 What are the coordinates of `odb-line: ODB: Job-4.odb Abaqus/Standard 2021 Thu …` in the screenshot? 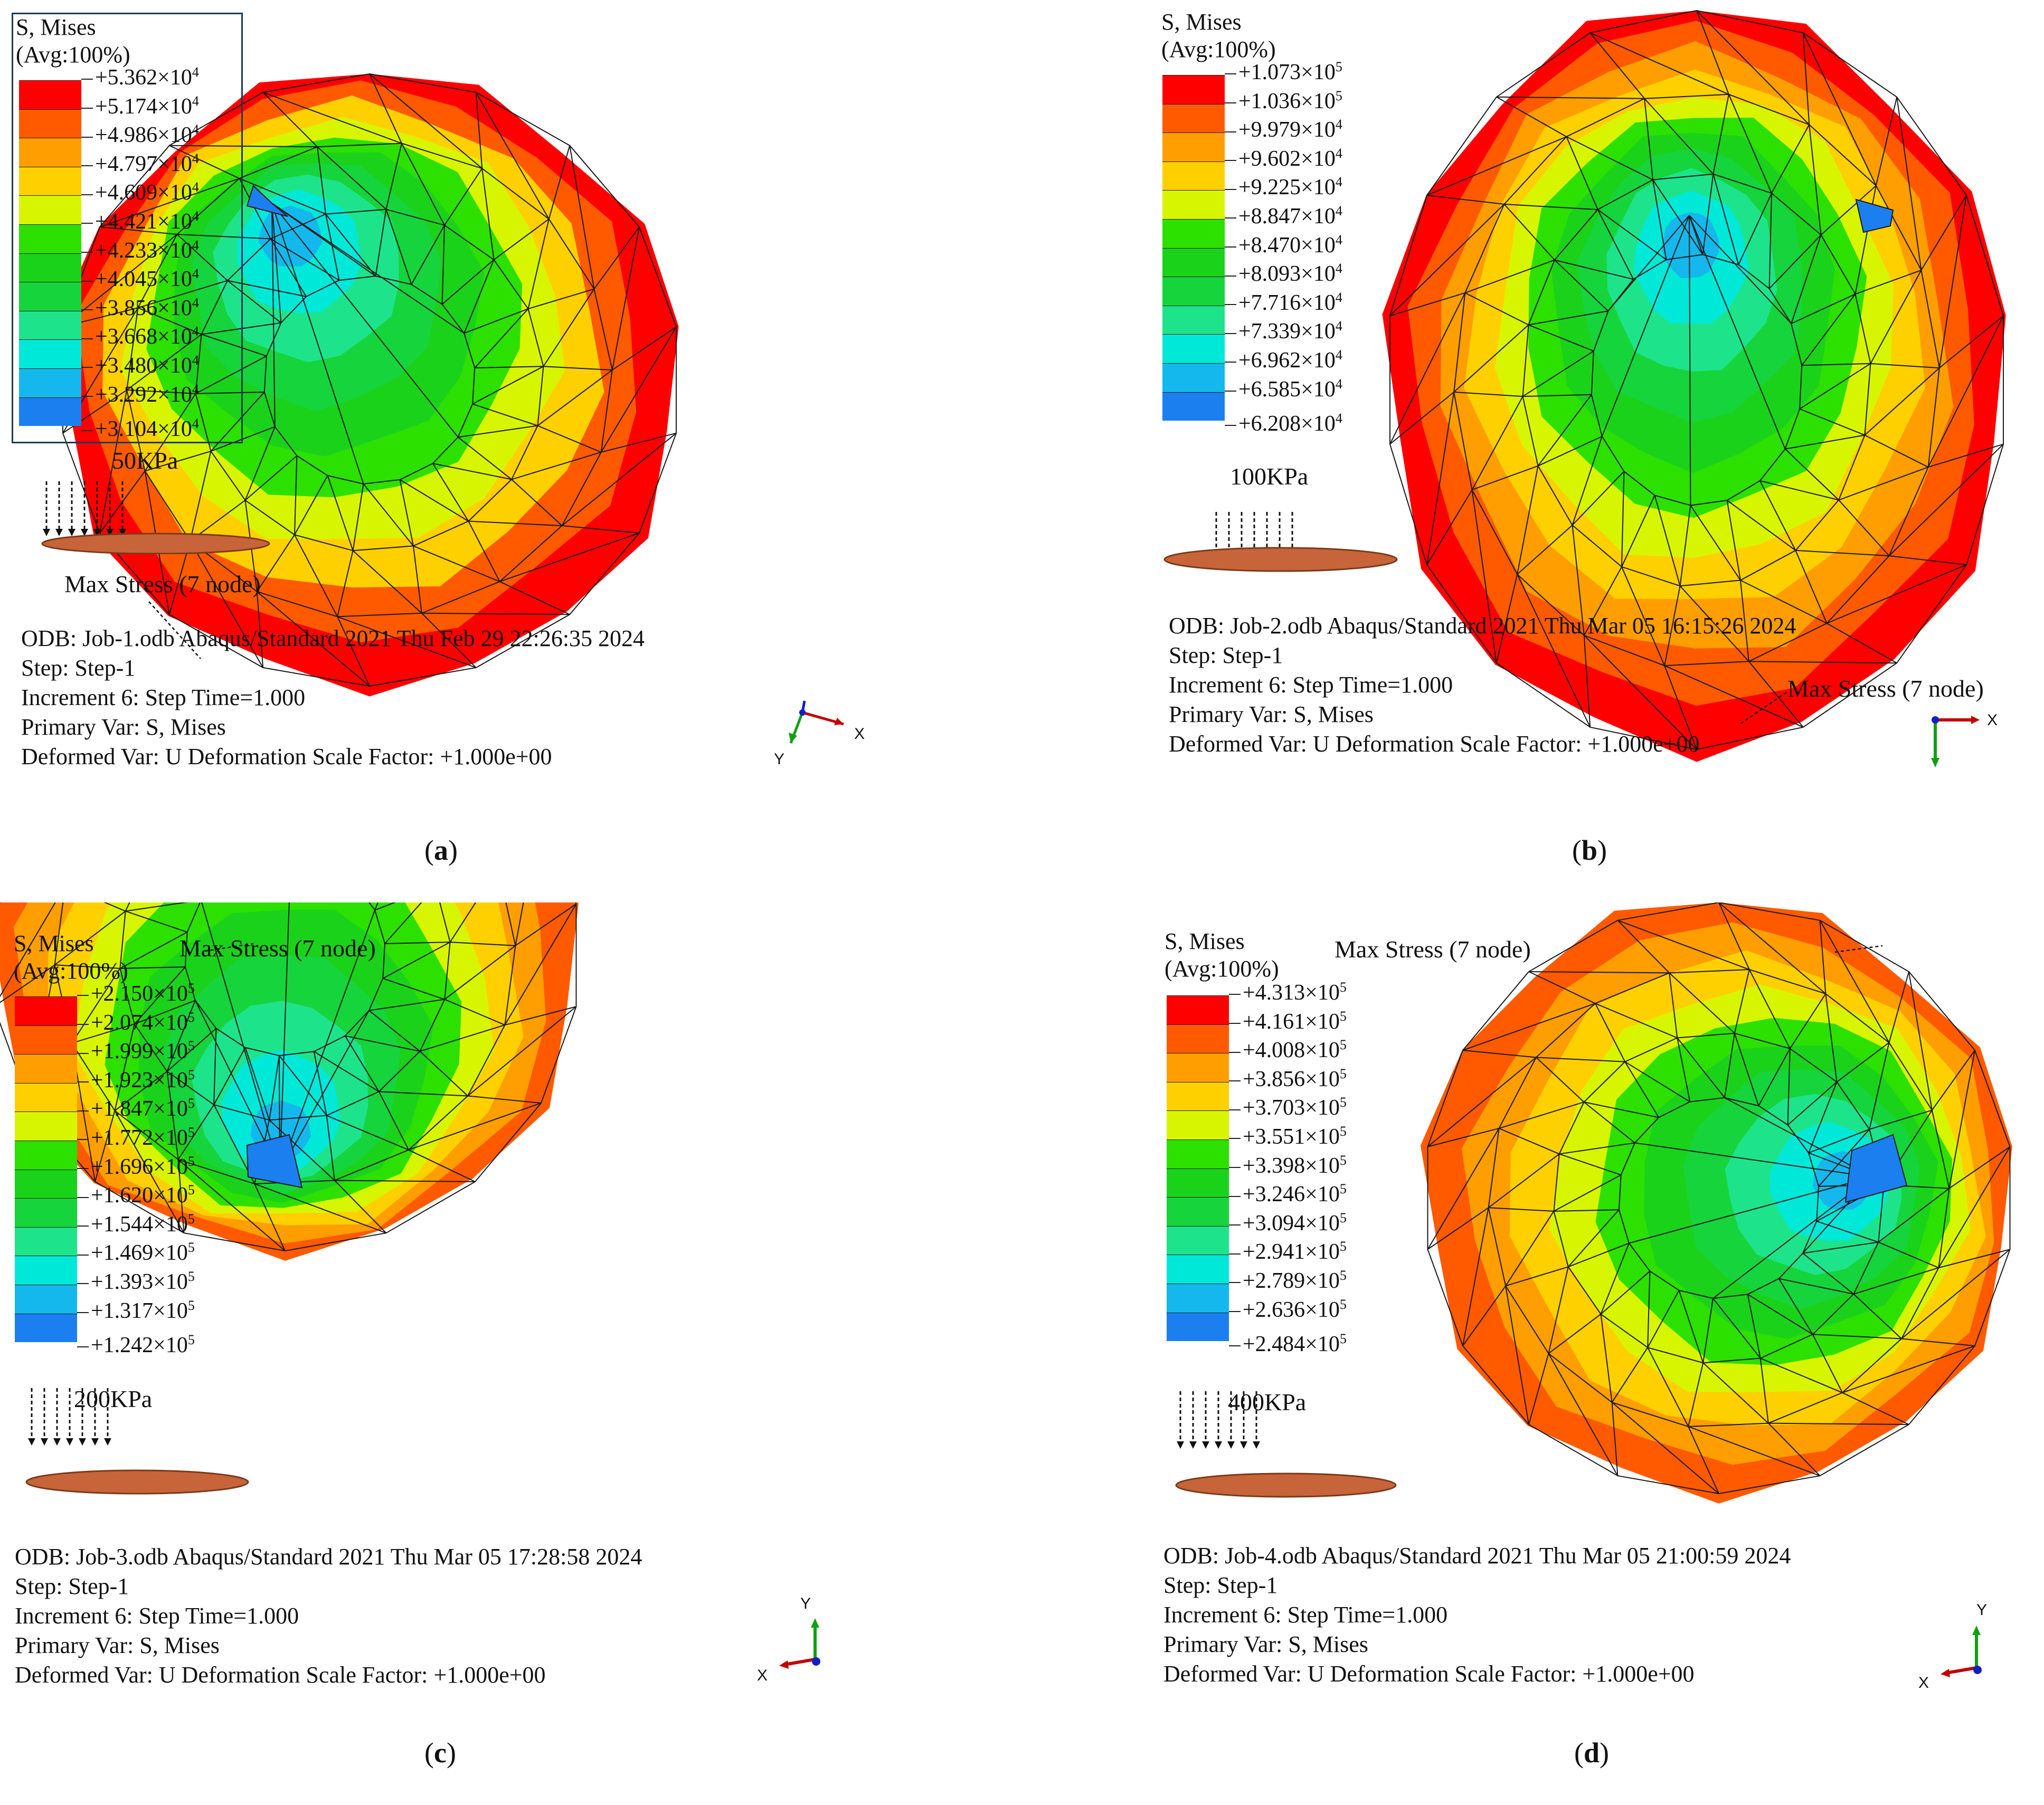 It's located at (1477, 1556).